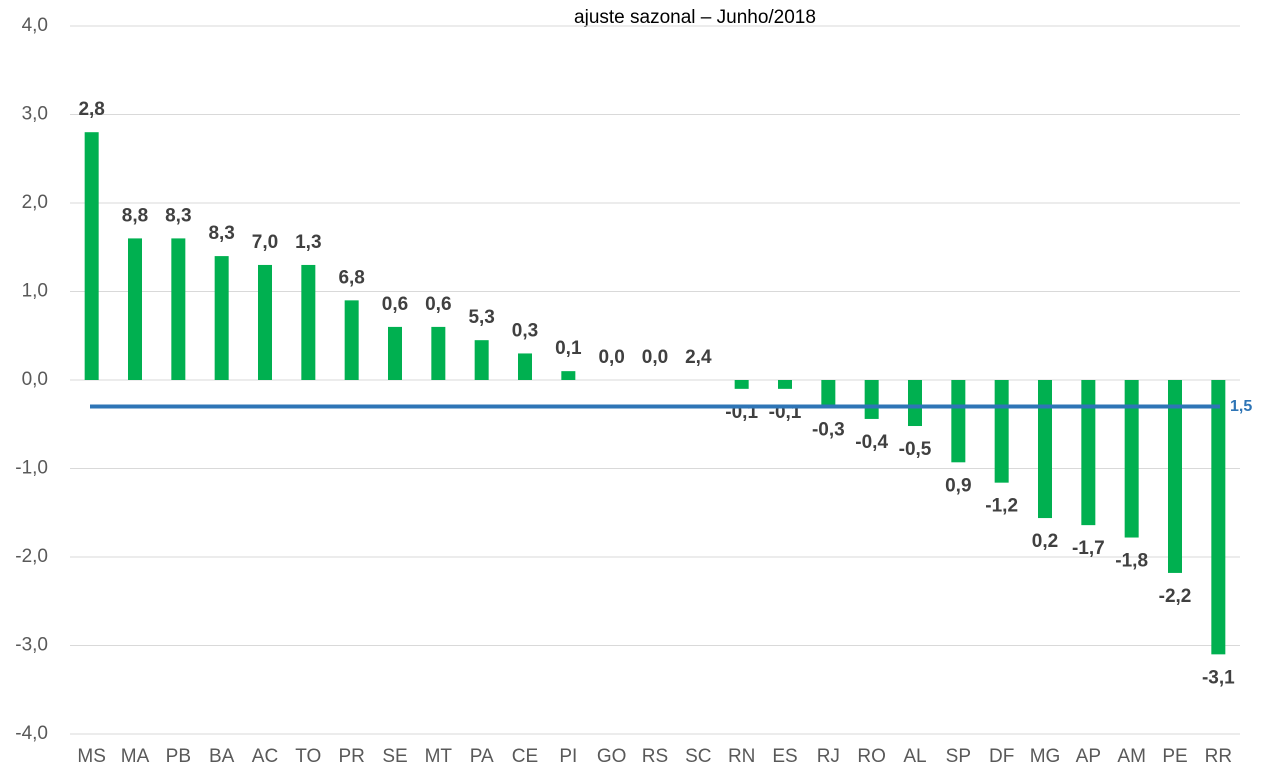 This screenshot has height=771, width=1263. What do you see at coordinates (828, 756) in the screenshot?
I see `x-tick-label: RJ` at bounding box center [828, 756].